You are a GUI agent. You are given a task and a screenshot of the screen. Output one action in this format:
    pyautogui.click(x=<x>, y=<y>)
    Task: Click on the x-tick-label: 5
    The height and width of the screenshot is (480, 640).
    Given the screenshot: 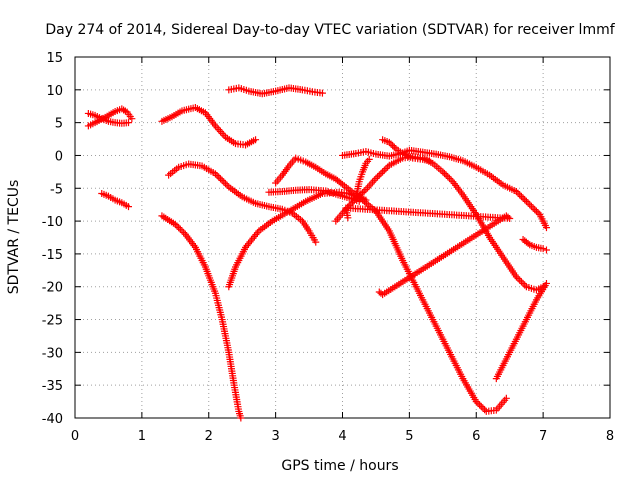 What is the action you would take?
    pyautogui.click(x=409, y=436)
    